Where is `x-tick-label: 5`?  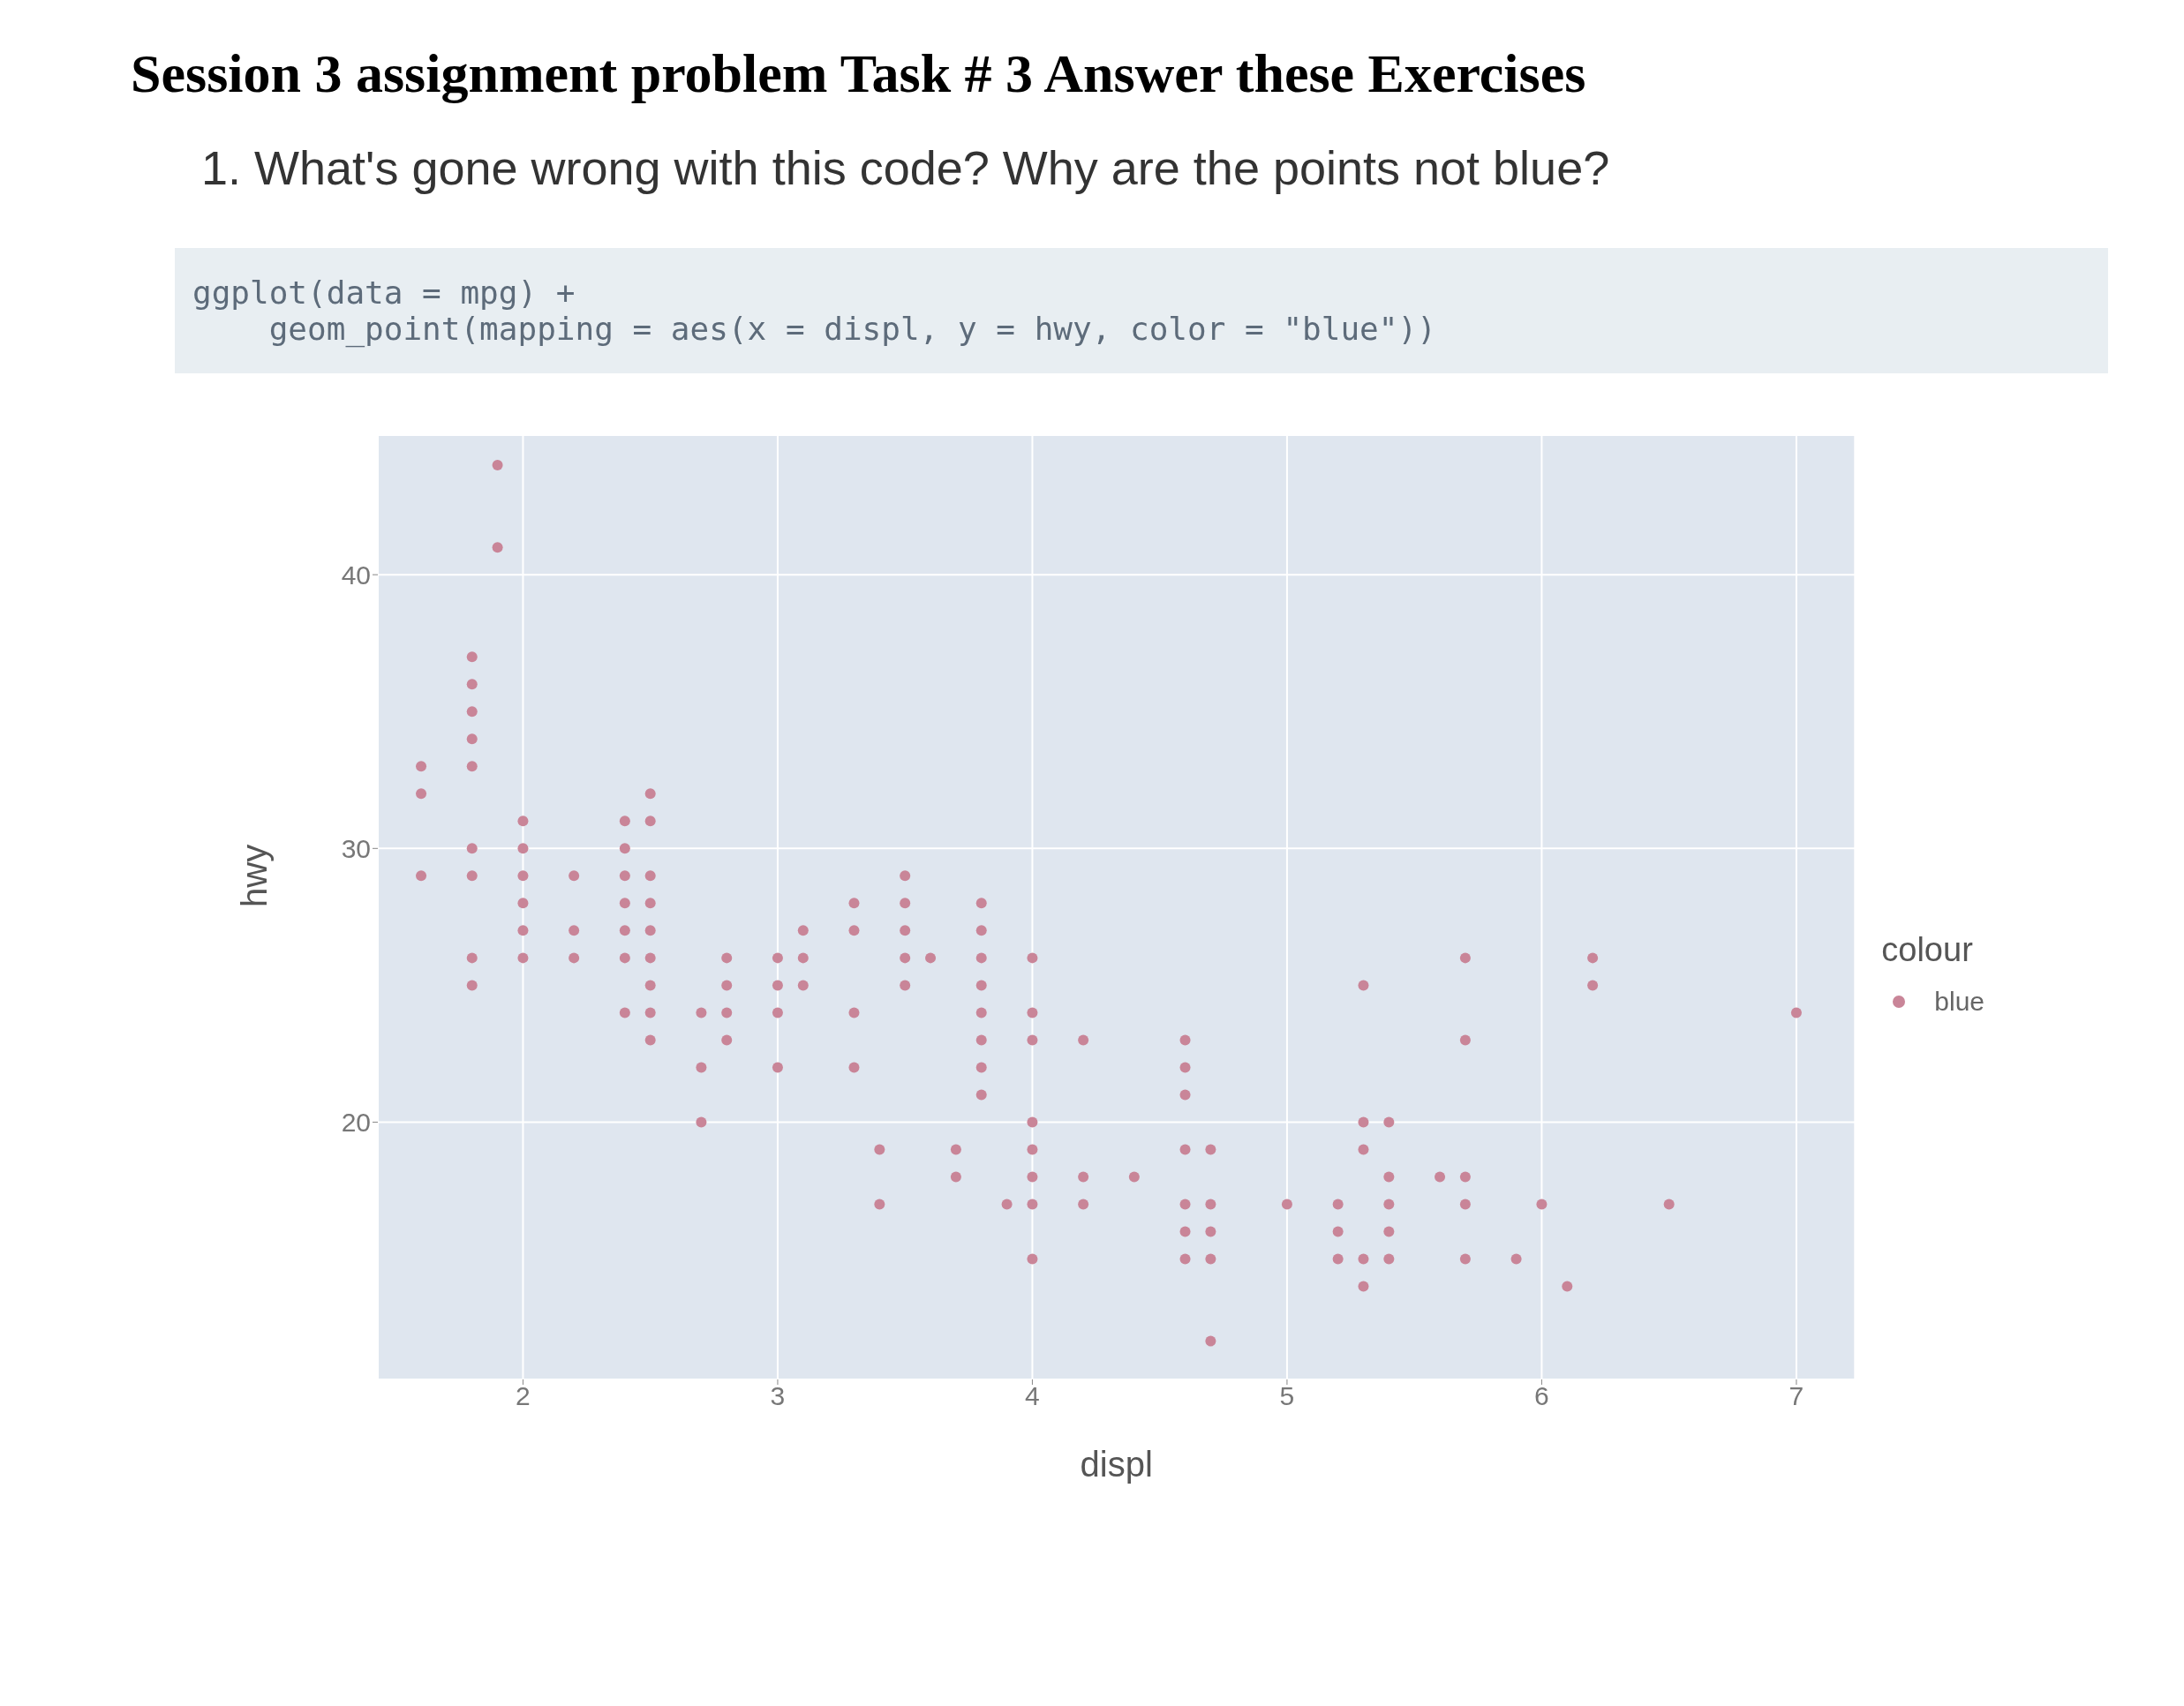 x-tick-label: 5 is located at coordinates (1287, 1396).